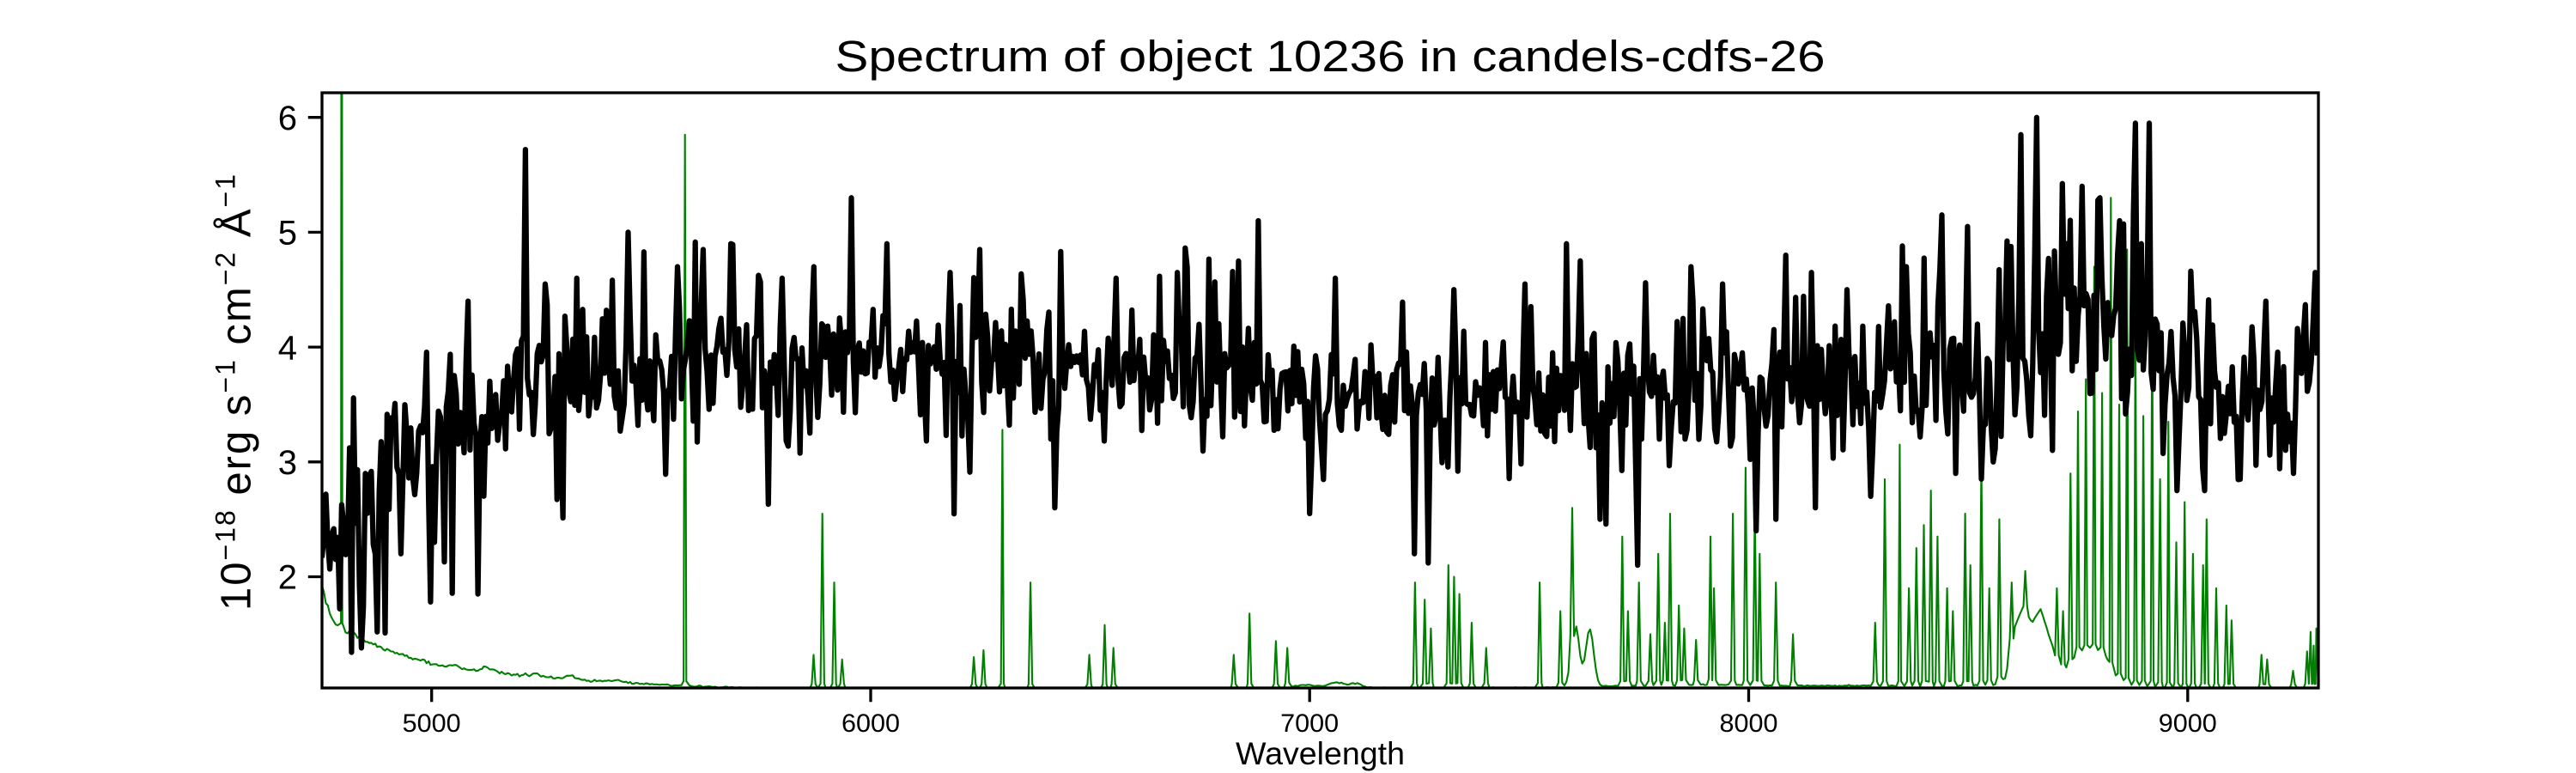 The image size is (2576, 773). Describe the element at coordinates (1749, 723) in the screenshot. I see `svg-text: 8000` at that location.